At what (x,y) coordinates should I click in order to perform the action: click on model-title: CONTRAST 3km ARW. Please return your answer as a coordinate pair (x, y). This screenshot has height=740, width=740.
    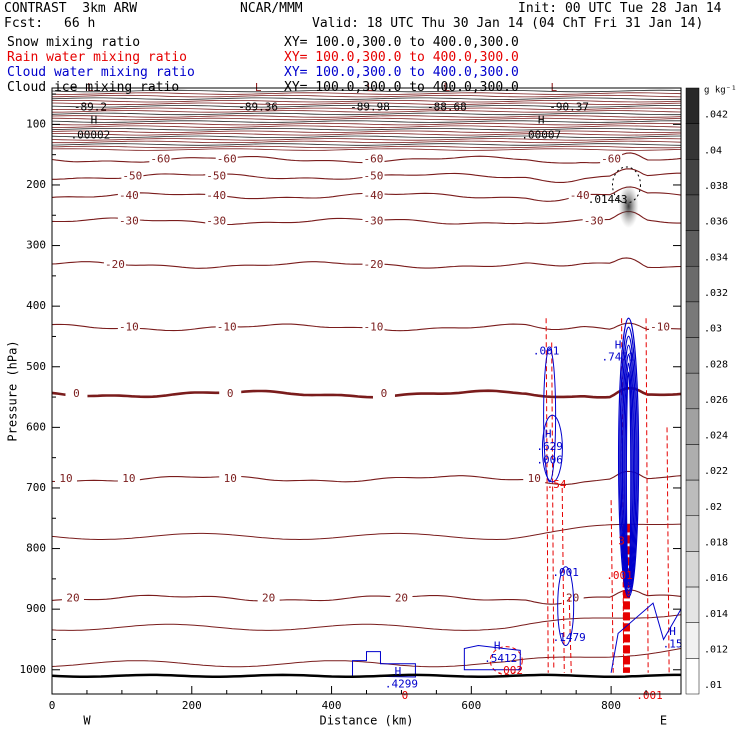
    Looking at the image, I should click on (71, 8).